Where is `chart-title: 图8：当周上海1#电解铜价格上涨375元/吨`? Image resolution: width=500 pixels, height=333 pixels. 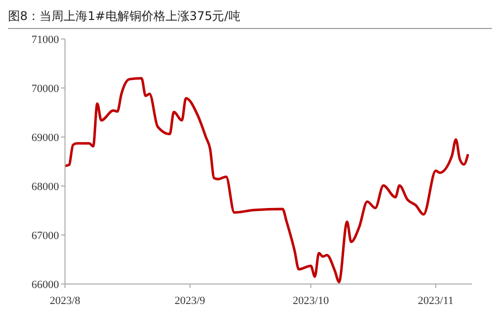 chart-title: 图8：当周上海1#电解铜价格上涨375元/吨 is located at coordinates (250, 18).